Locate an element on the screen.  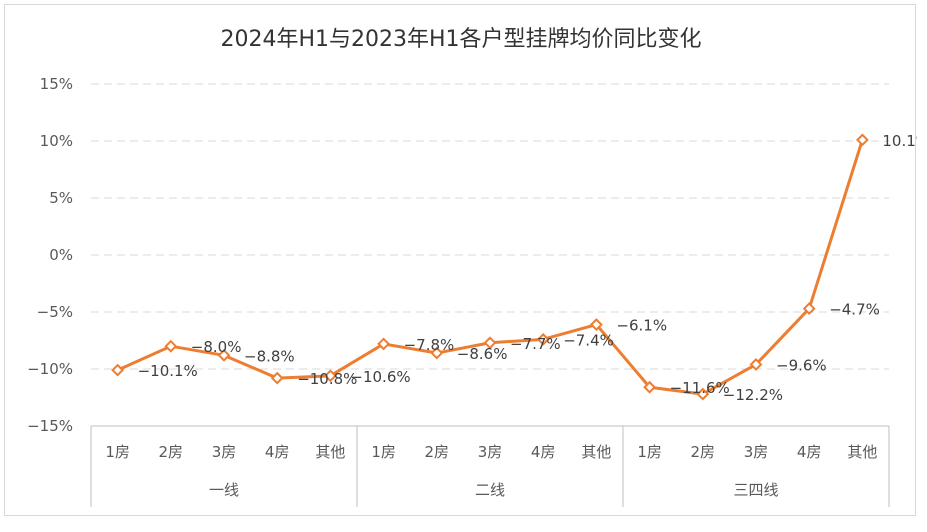
y-tick-label: 15% is located at coordinates (56, 84).